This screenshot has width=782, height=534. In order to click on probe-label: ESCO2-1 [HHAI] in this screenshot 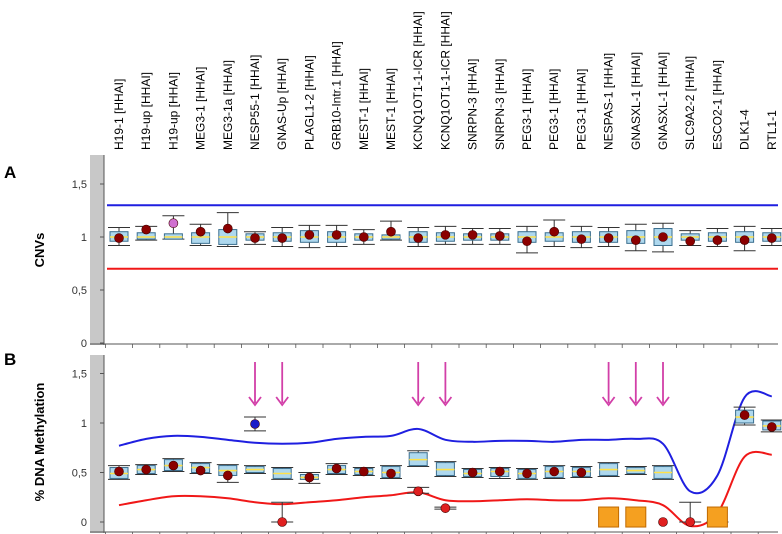, I will do `click(717, 105)`.